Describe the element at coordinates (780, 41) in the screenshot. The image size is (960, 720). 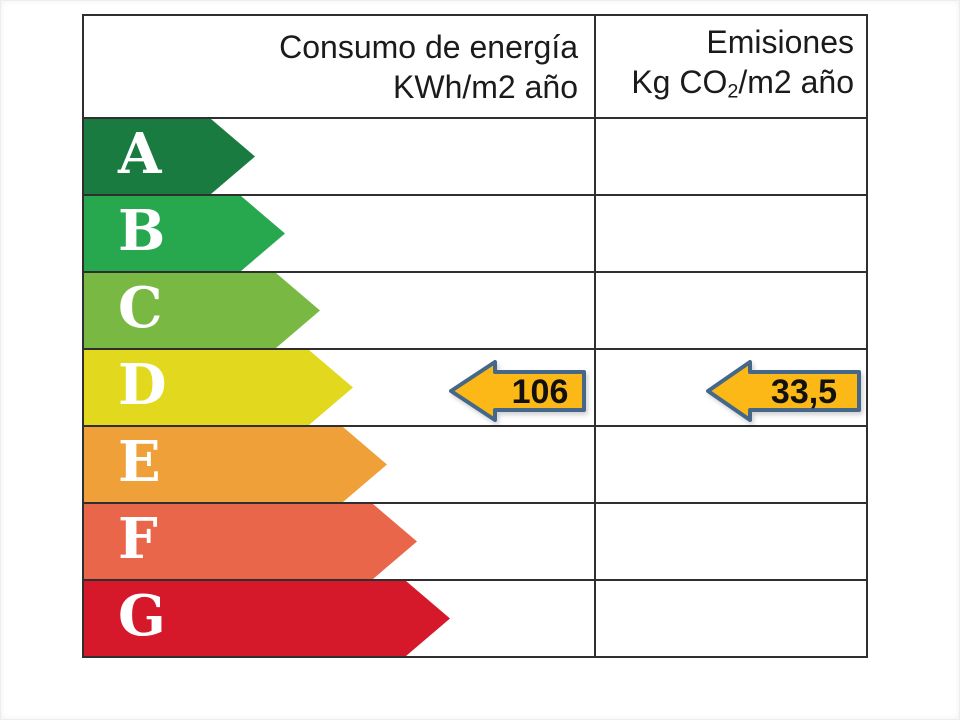
I see `emissions-header-line1: Emisiones` at that location.